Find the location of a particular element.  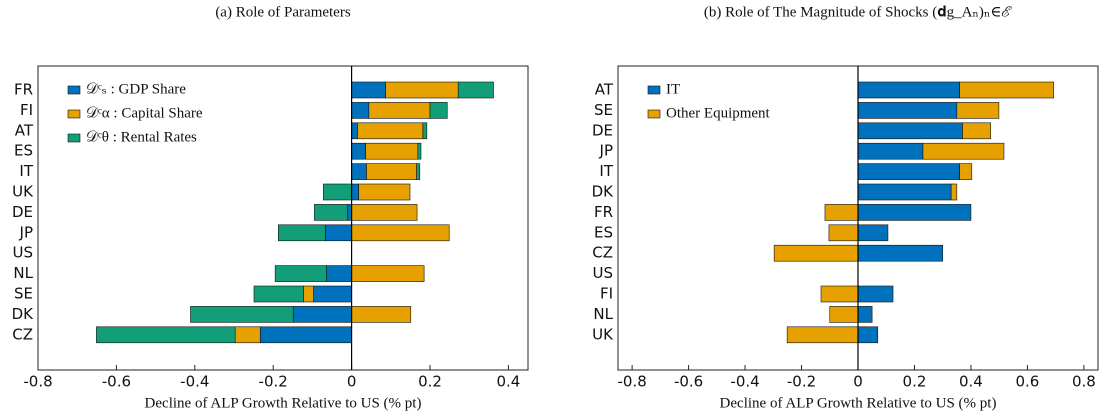

y-tick-label: DE is located at coordinates (22, 212).